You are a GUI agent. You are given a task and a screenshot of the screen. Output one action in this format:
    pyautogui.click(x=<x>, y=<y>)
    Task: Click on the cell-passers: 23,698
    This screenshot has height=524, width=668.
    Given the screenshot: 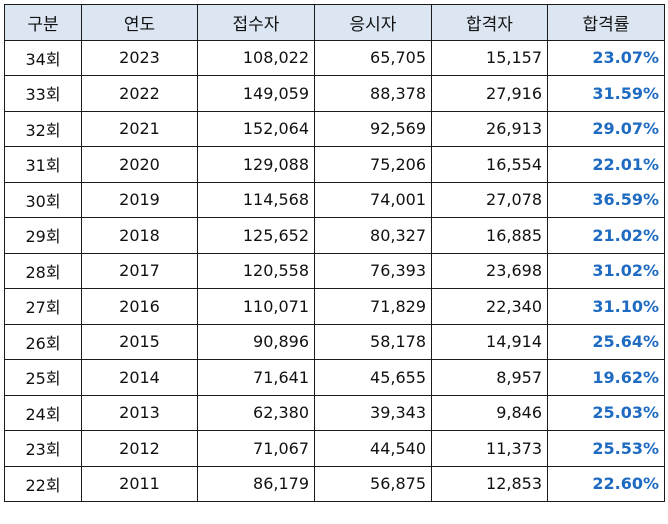 What is the action you would take?
    pyautogui.click(x=489, y=270)
    